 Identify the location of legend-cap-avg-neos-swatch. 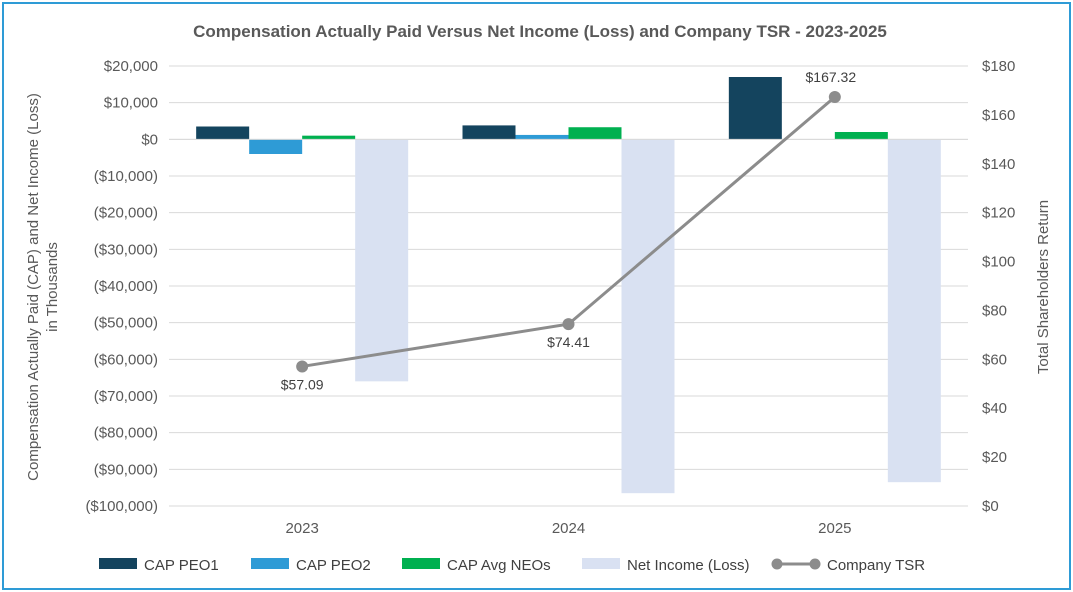
(421, 563).